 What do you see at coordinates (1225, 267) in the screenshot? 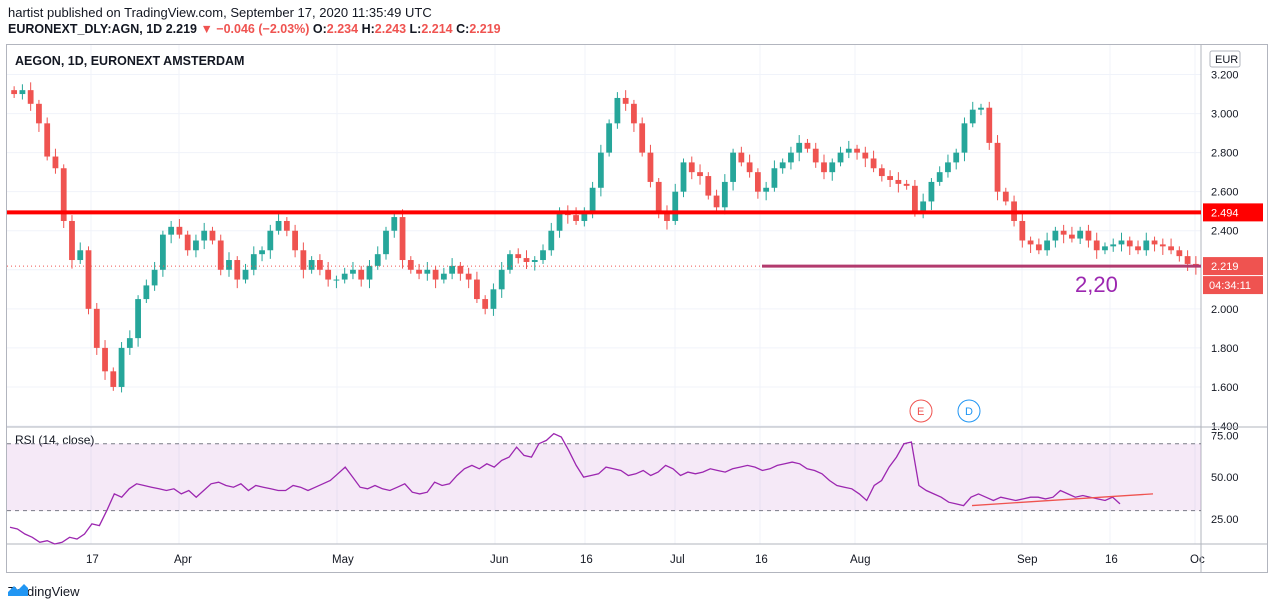
I see `last-price-text: 2.219` at bounding box center [1225, 267].